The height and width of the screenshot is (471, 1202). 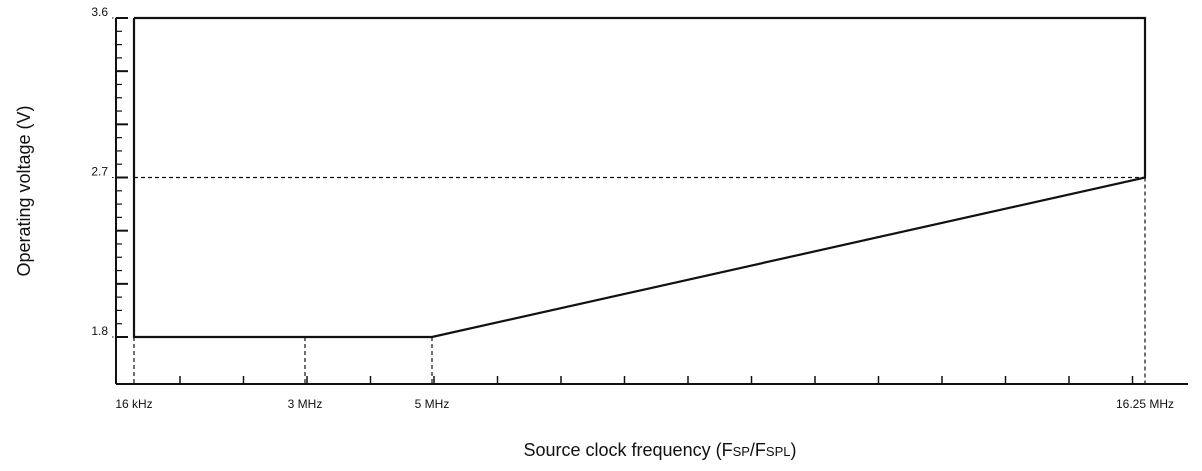 I want to click on x-tick-label: 5 MHz, so click(x=432, y=404).